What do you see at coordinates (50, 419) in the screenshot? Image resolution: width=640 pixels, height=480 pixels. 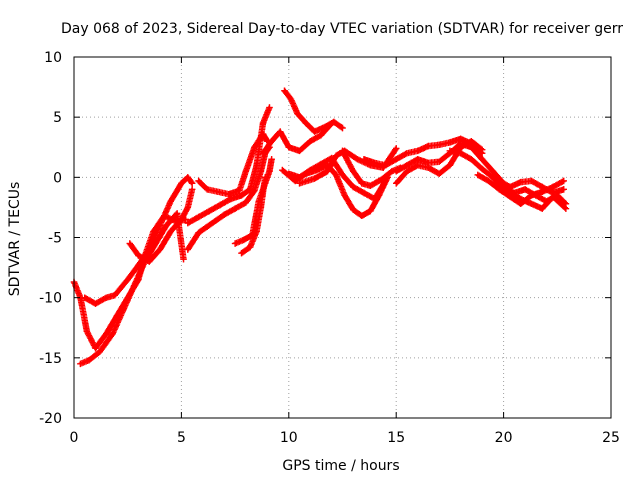 I see `y-tick-label: -20` at bounding box center [50, 419].